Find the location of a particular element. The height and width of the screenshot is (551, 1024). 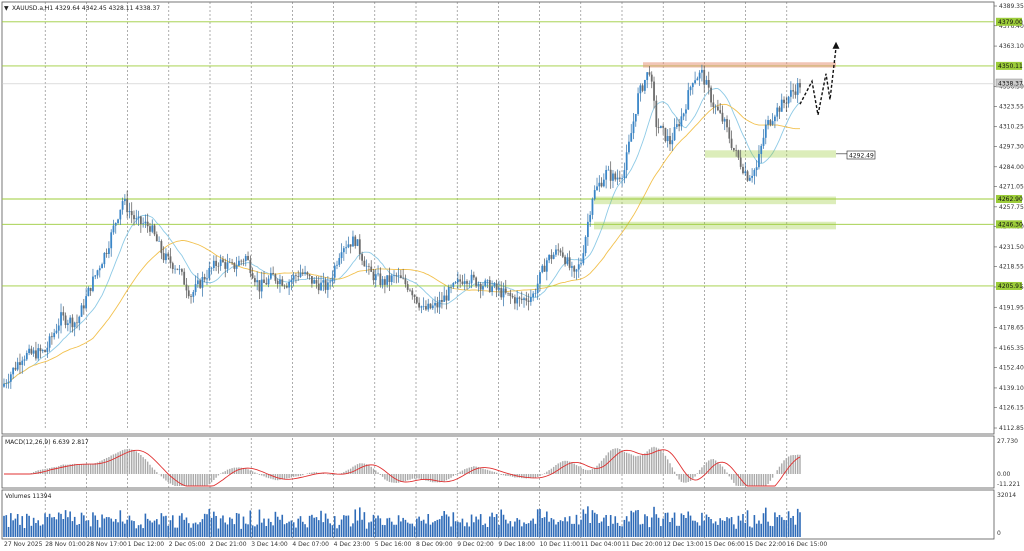

time-tick-label: 4 Dec 07:00 is located at coordinates (310, 544).